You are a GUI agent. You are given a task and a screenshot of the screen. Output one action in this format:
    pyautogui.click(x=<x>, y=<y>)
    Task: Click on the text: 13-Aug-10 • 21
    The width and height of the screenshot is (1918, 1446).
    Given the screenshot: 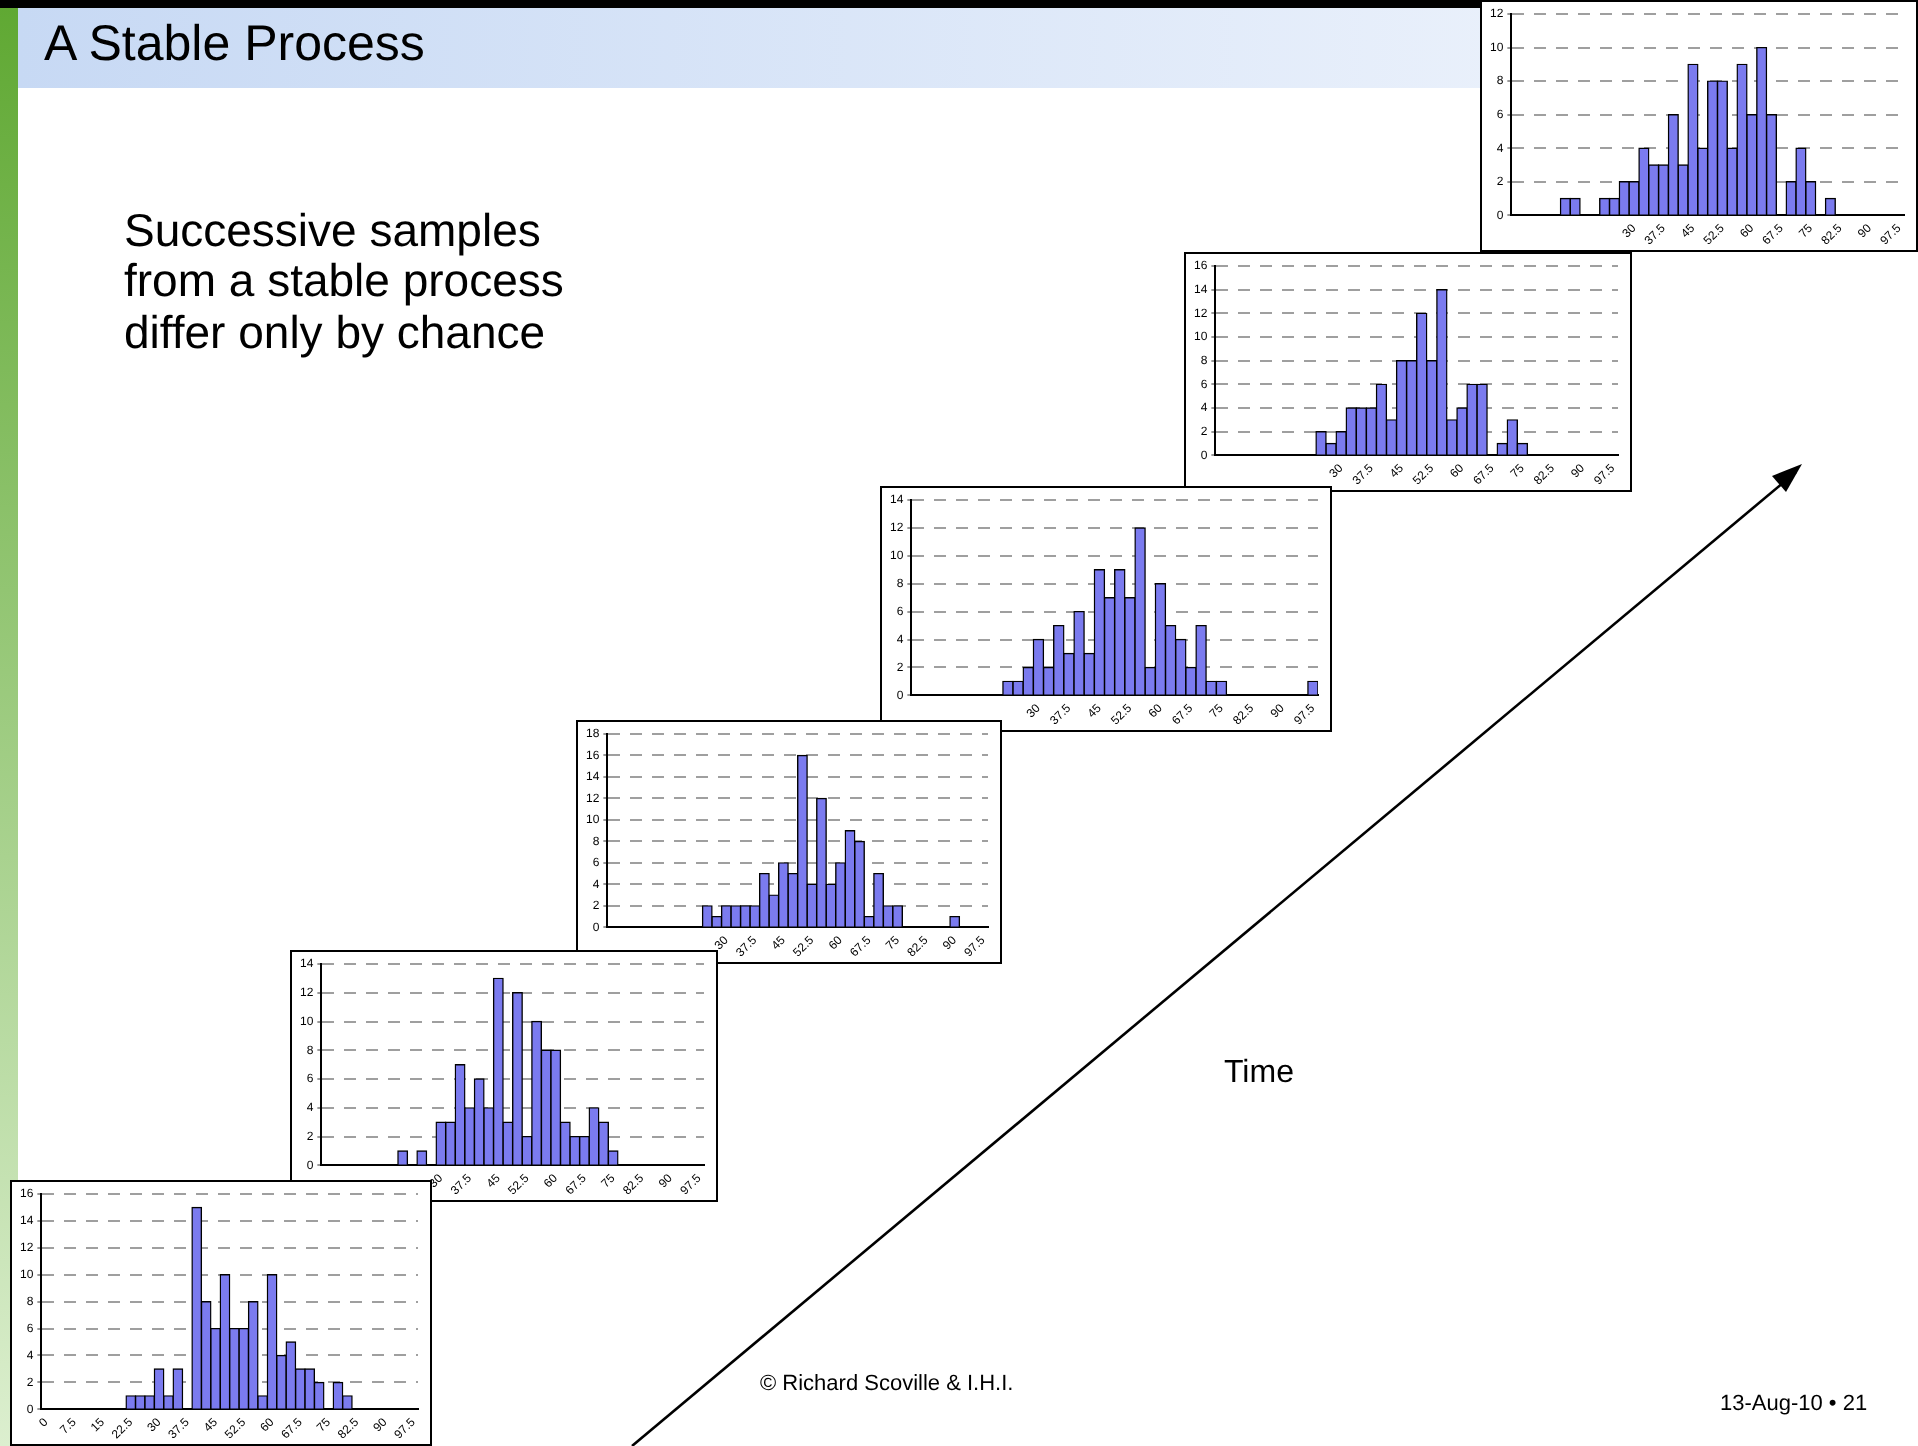 What is the action you would take?
    pyautogui.click(x=1795, y=1404)
    